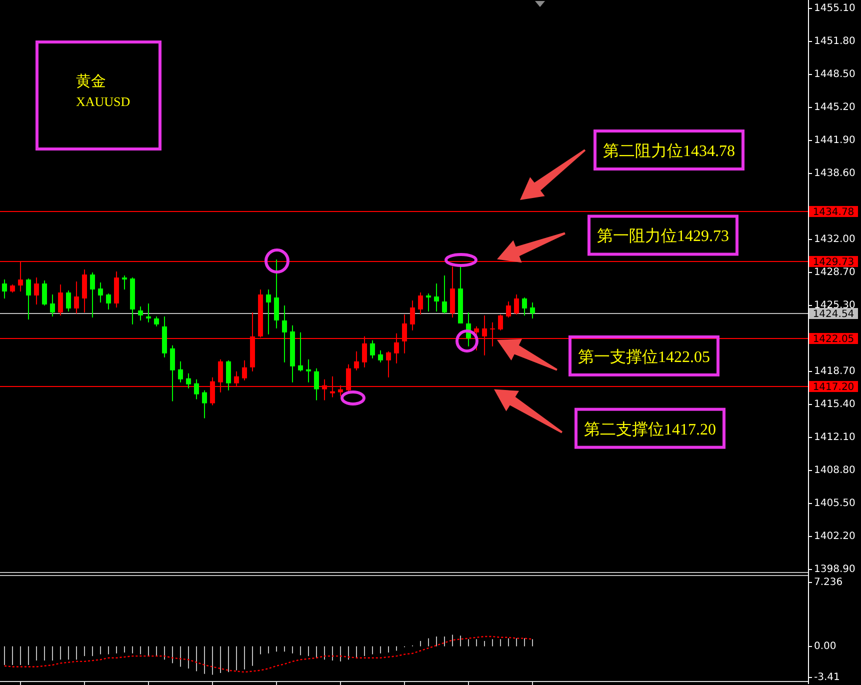 Image resolution: width=861 pixels, height=685 pixels. I want to click on text: 黄金, so click(91, 81).